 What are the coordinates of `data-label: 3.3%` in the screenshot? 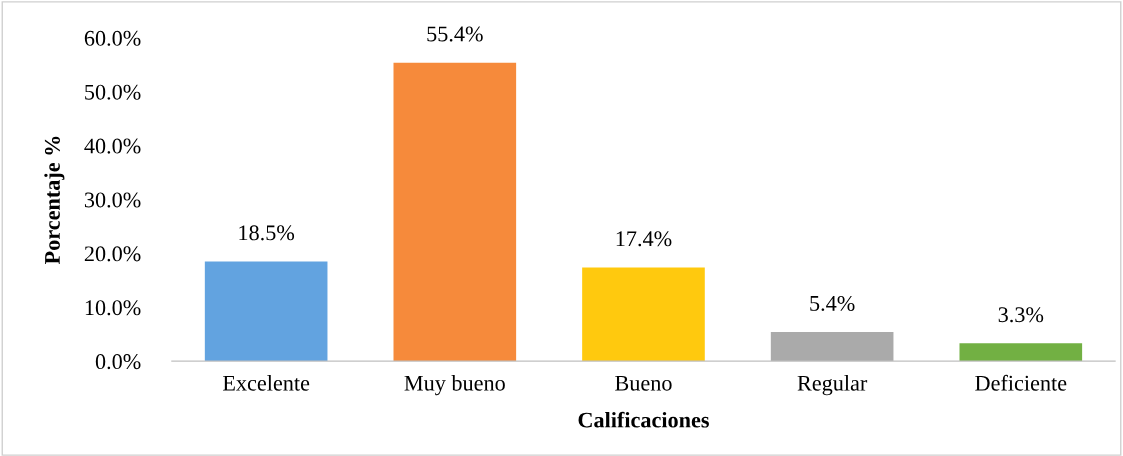 It's located at (1021, 315).